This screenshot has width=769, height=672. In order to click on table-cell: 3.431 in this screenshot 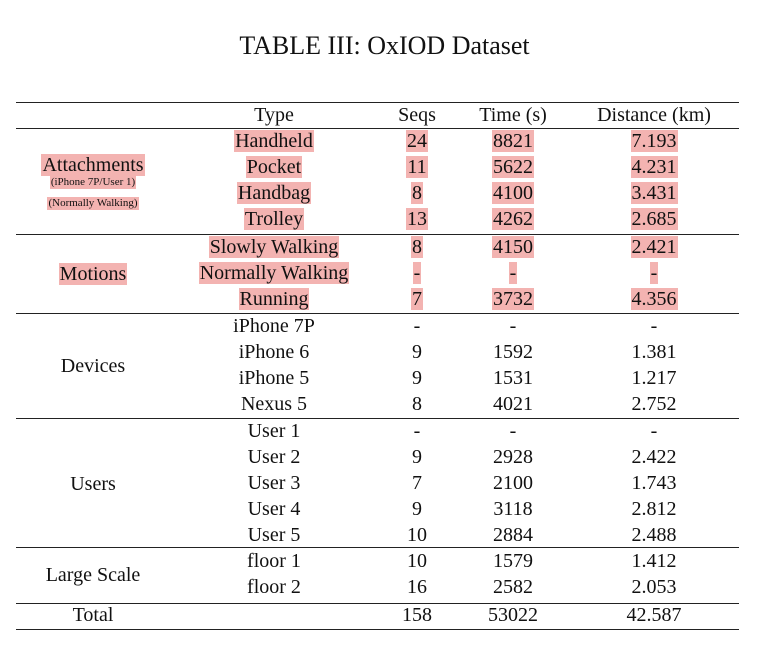, I will do `click(651, 193)`.